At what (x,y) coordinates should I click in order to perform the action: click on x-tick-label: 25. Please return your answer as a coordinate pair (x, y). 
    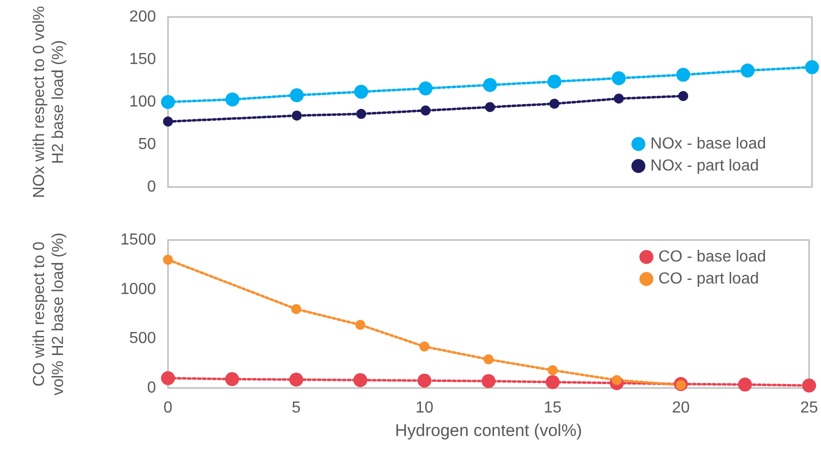
    Looking at the image, I should click on (809, 408).